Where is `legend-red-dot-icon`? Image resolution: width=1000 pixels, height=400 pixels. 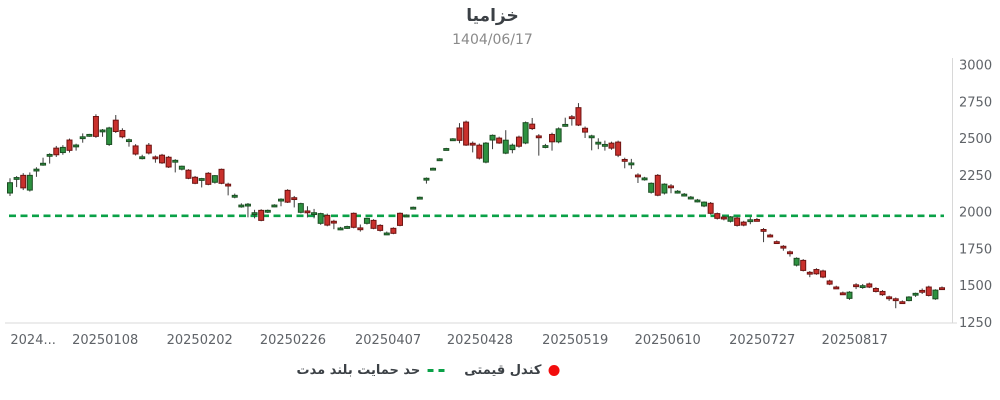 legend-red-dot-icon is located at coordinates (554, 370).